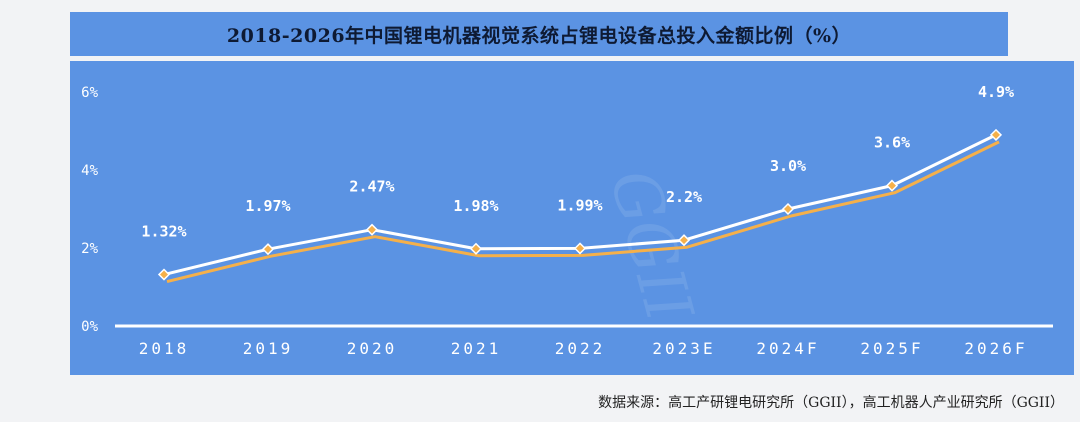  I want to click on data-label: 3.0%, so click(788, 166).